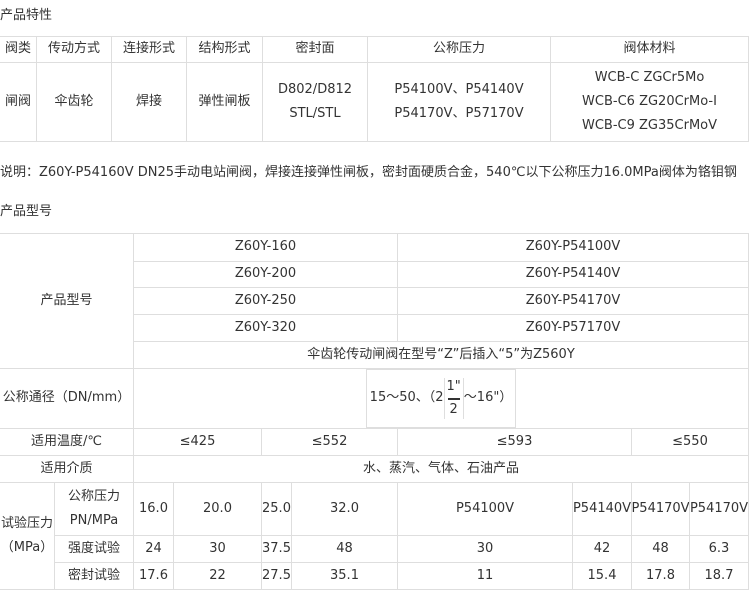 The width and height of the screenshot is (749, 596). Describe the element at coordinates (459, 102) in the screenshot. I see `feature-value-cell: P54100V、P54140V P54170V、P57170V` at that location.